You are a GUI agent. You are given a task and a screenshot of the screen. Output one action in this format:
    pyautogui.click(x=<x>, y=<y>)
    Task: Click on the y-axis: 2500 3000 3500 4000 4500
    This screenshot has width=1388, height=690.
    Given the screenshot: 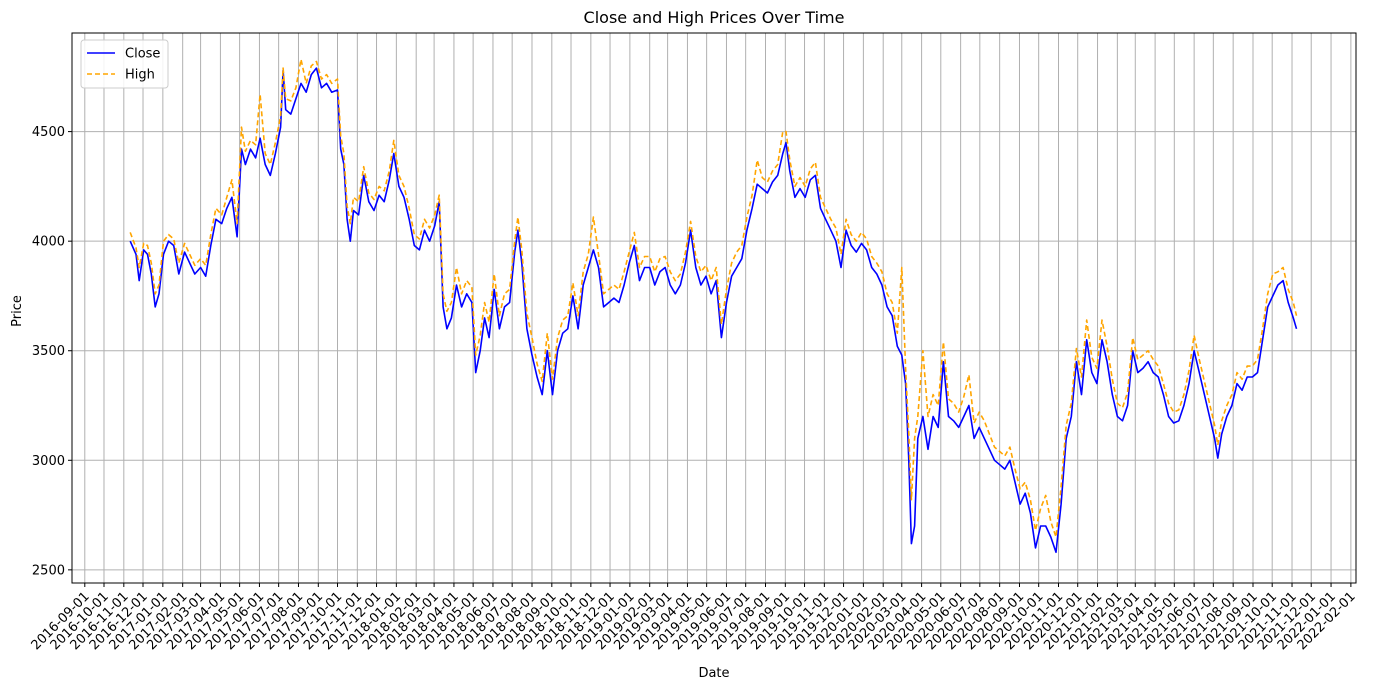 What is the action you would take?
    pyautogui.click(x=52, y=351)
    